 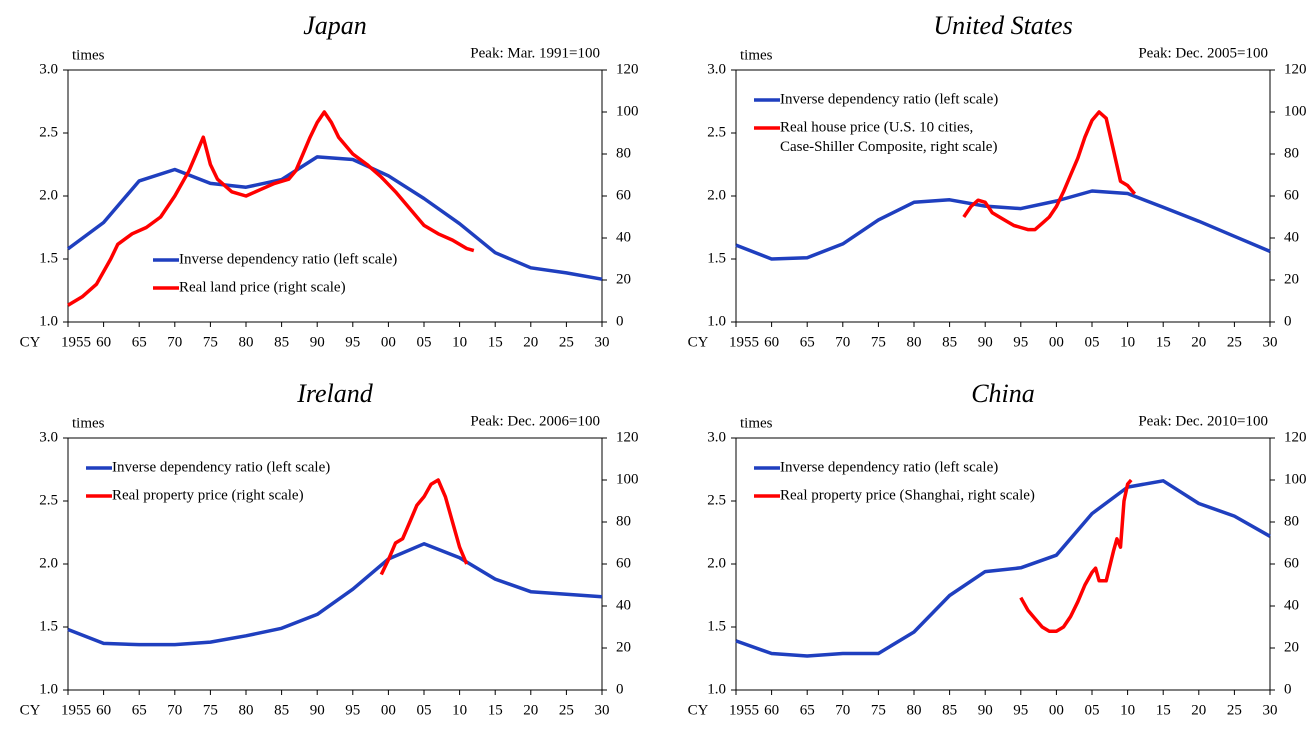 What do you see at coordinates (530, 342) in the screenshot?
I see `x-tick-label: 20` at bounding box center [530, 342].